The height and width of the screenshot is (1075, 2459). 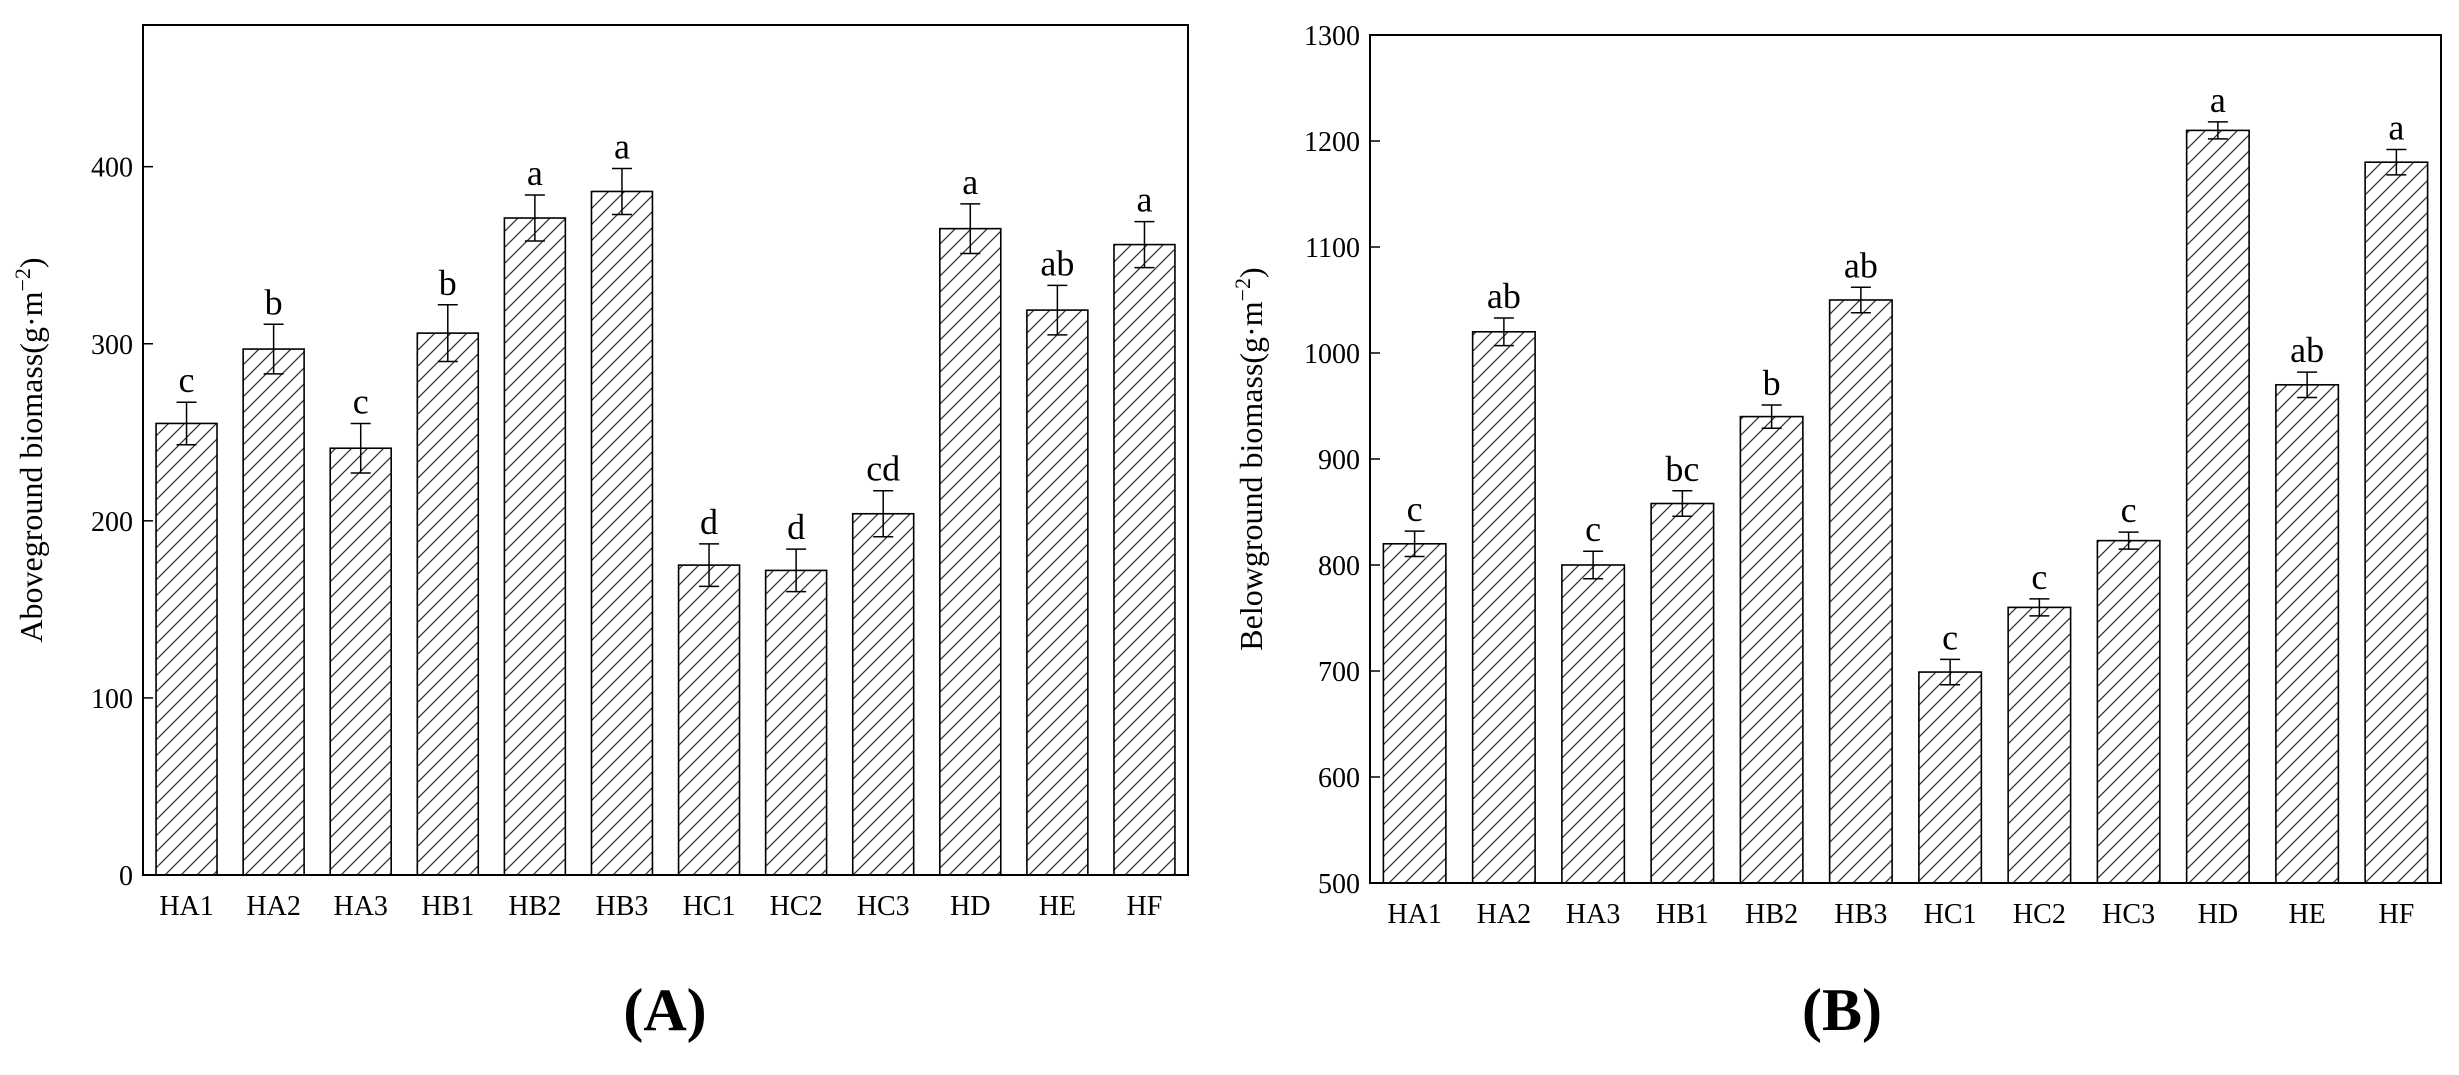 I want to click on y-tick-label: 1200, so click(x=1332, y=142).